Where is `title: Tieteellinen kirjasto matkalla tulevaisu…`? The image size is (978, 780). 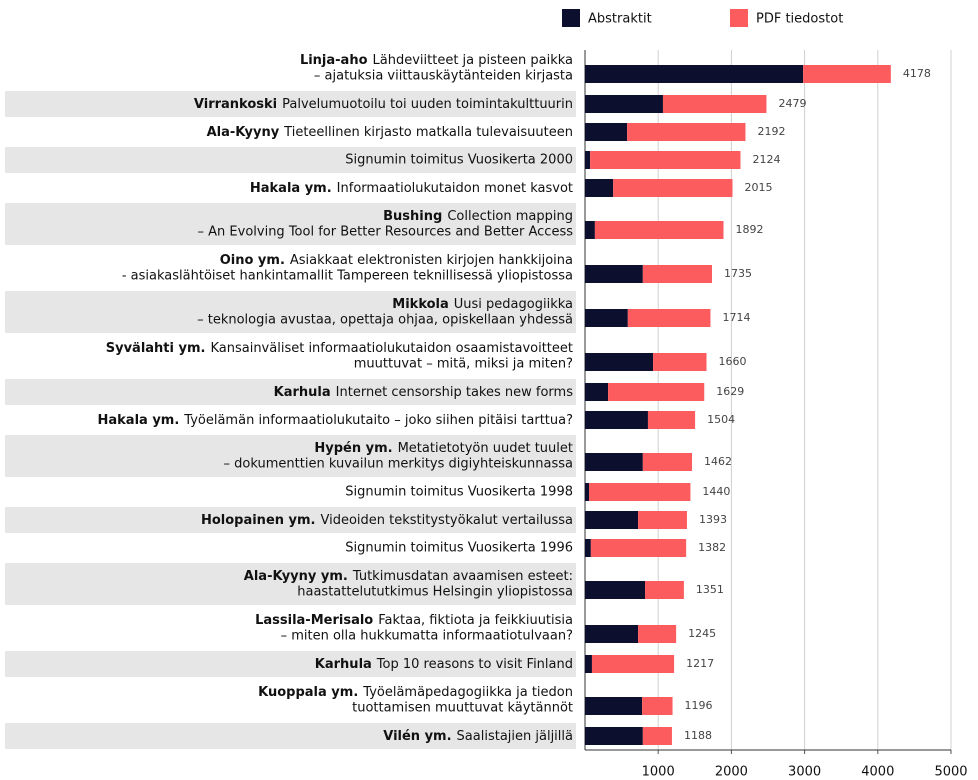 title: Tieteellinen kirjasto matkalla tulevaisu… is located at coordinates (428, 132).